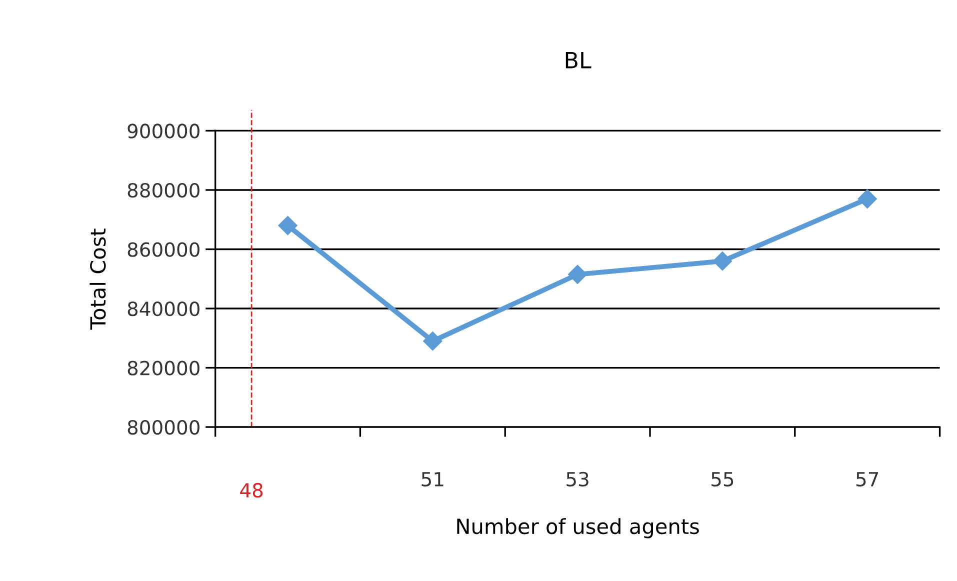 The height and width of the screenshot is (581, 957). What do you see at coordinates (867, 479) in the screenshot?
I see `x-tick-label: 57` at bounding box center [867, 479].